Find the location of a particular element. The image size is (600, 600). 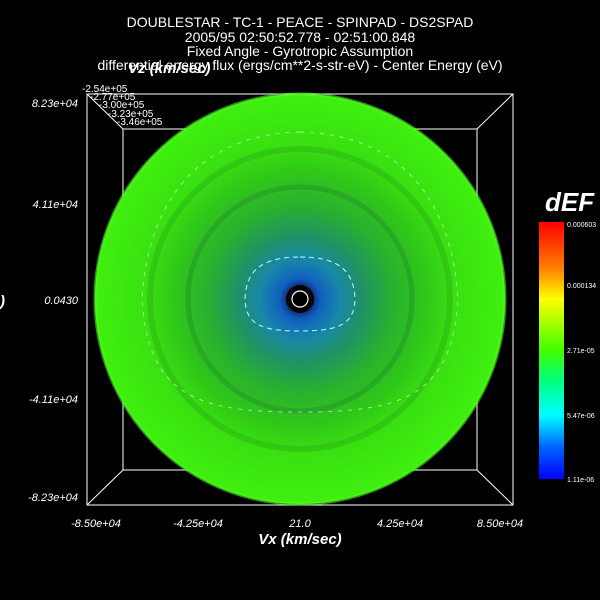

contour-line-inner is located at coordinates (300, 294).